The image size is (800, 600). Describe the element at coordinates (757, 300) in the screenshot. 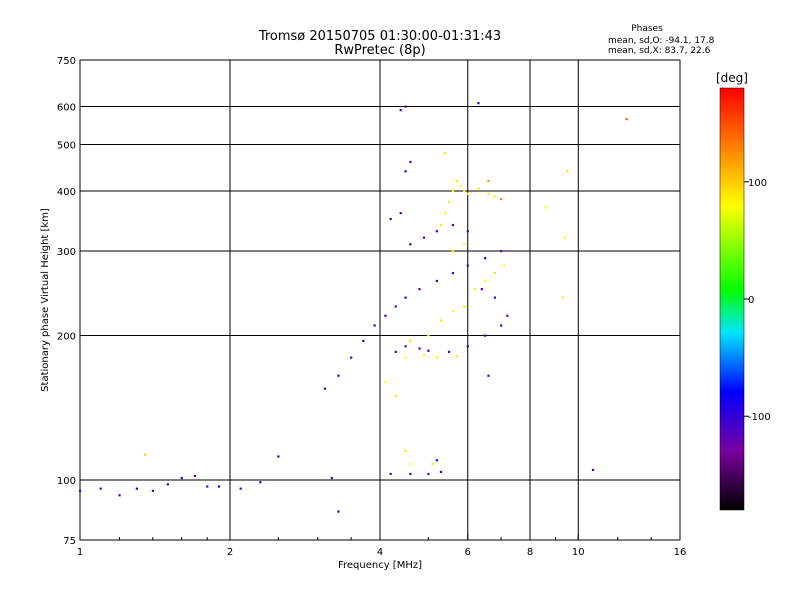

I see `colorbar-ticks: -100 0 100` at that location.